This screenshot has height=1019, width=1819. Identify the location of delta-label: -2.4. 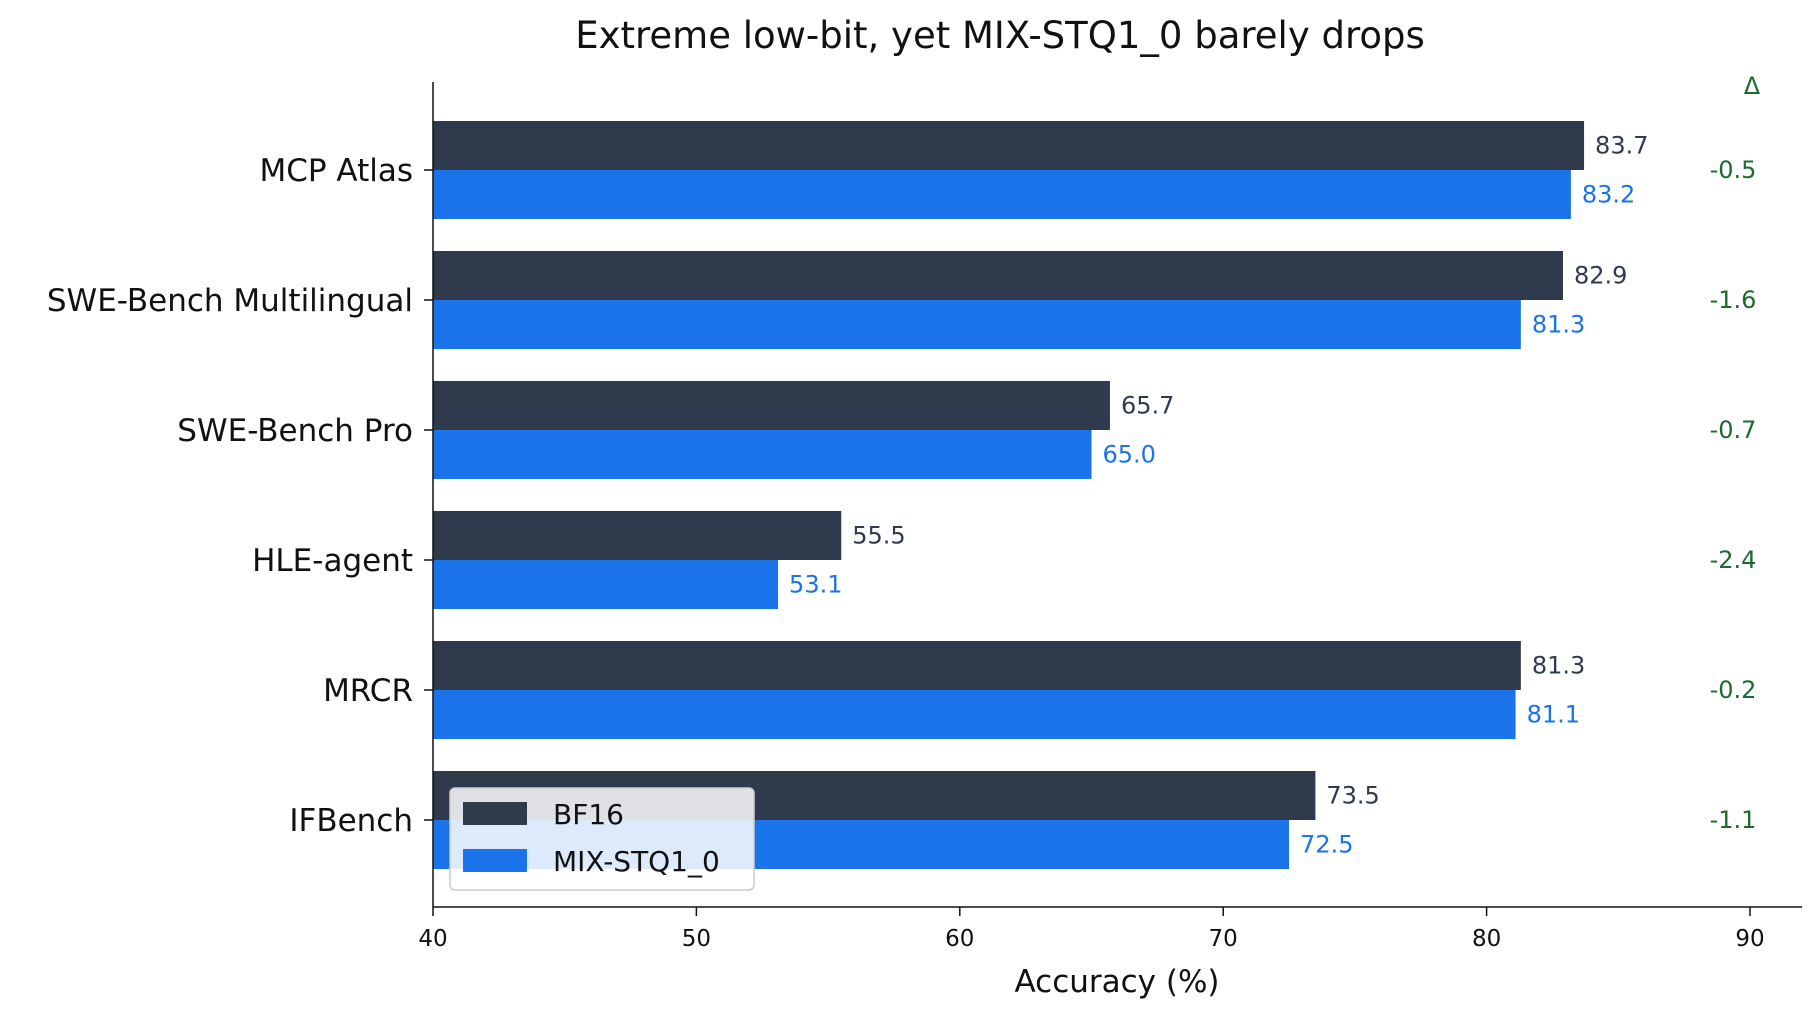
(1733, 560).